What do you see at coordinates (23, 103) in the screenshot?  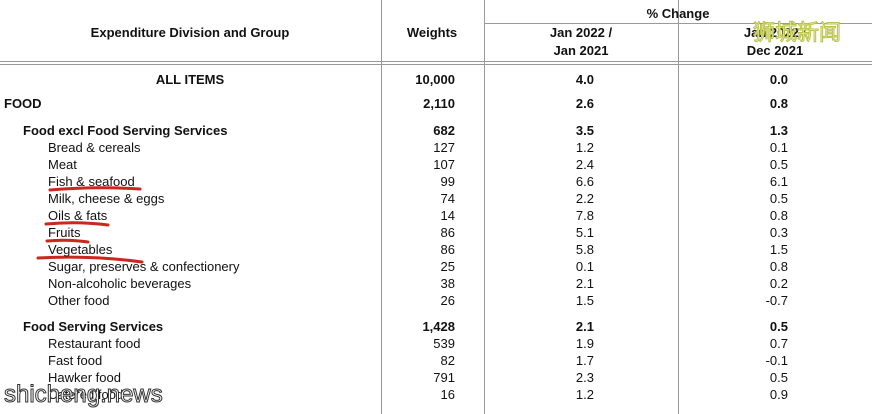 I see `row-label: FOOD` at bounding box center [23, 103].